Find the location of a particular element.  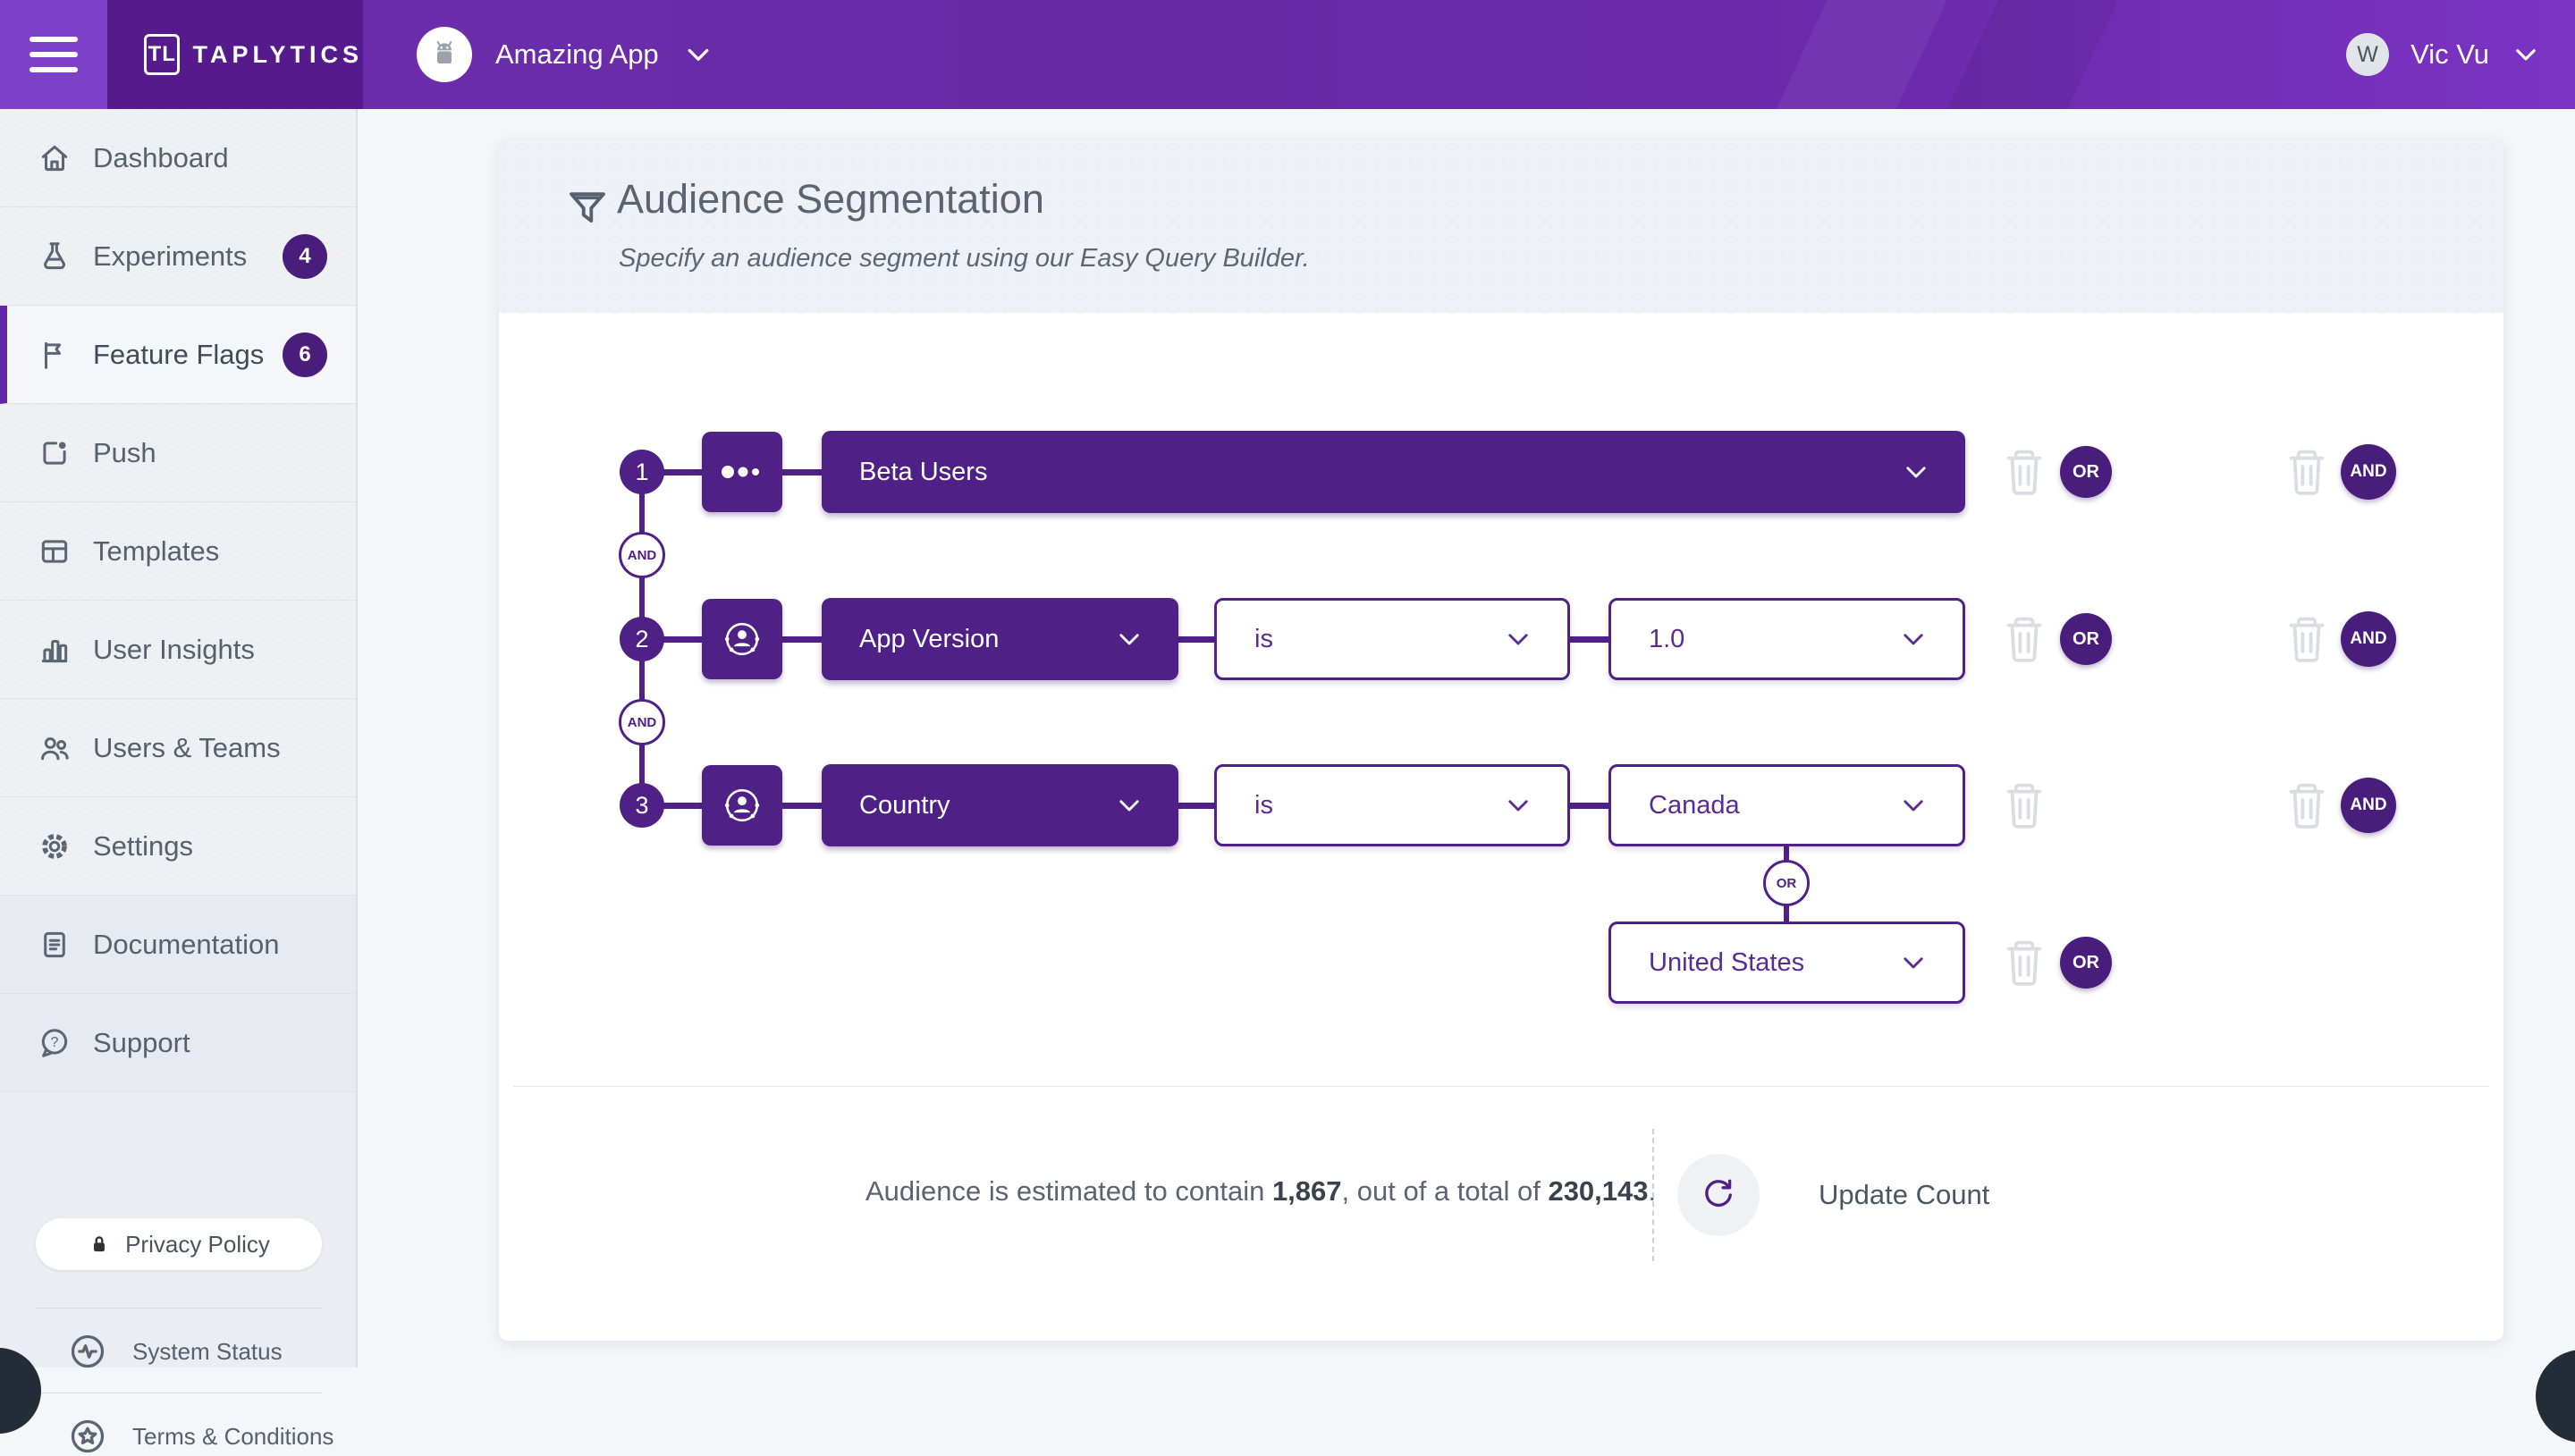

attribute-dropdown: App Version is located at coordinates (1000, 639).